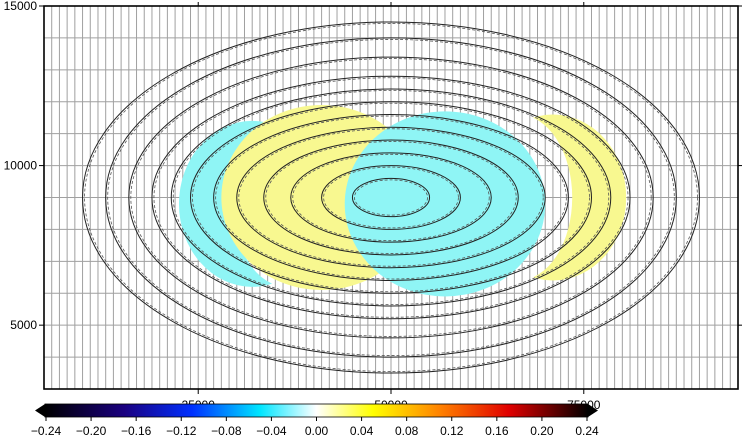  What do you see at coordinates (362, 431) in the screenshot?
I see `colorbar-tick-label: 0.04` at bounding box center [362, 431].